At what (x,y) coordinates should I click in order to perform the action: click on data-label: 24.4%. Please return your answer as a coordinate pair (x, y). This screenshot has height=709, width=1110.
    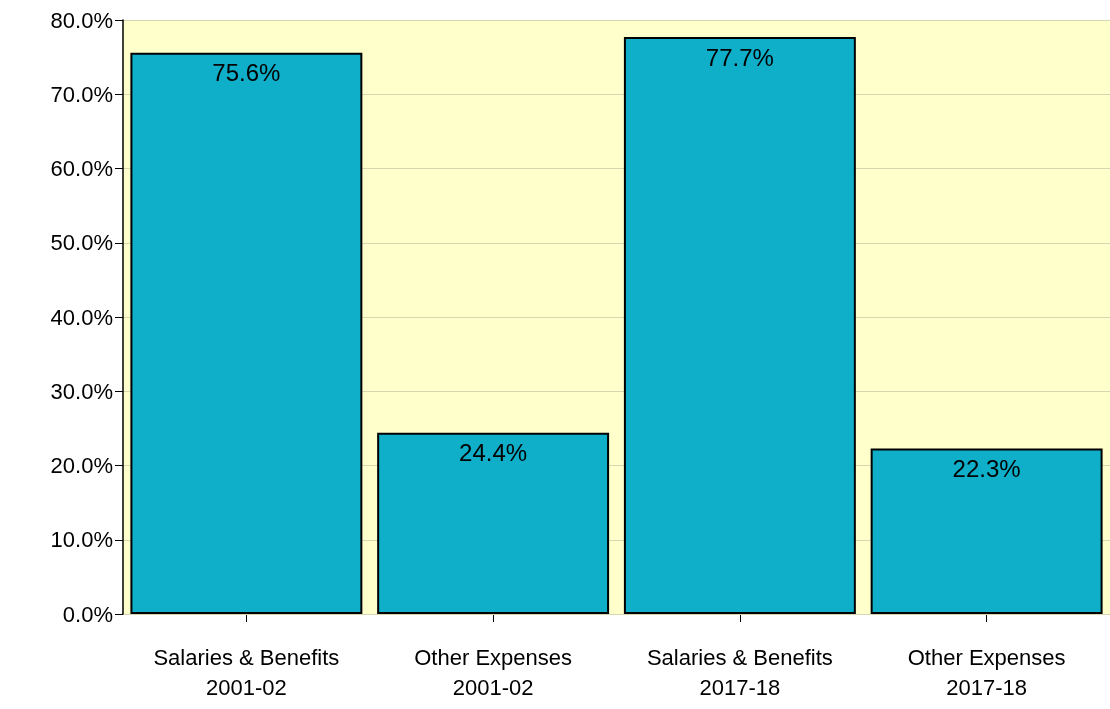
    Looking at the image, I should click on (493, 453).